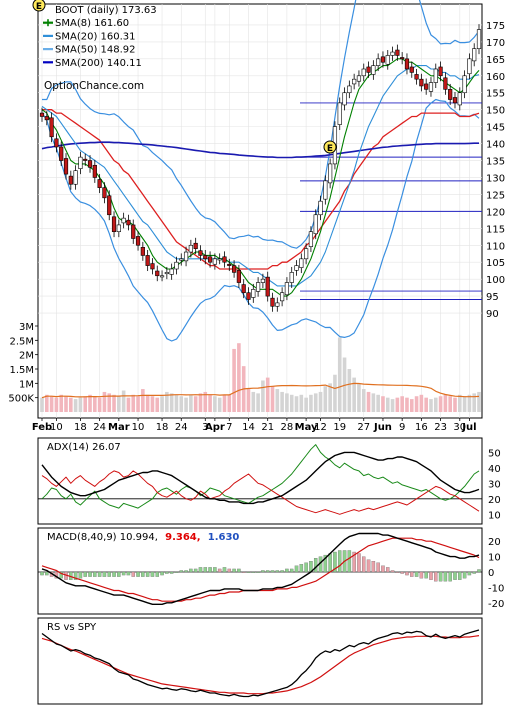 This screenshot has height=710, width=526. What do you see at coordinates (495, 43) in the screenshot?
I see `price-tick-label: 170` at bounding box center [495, 43].